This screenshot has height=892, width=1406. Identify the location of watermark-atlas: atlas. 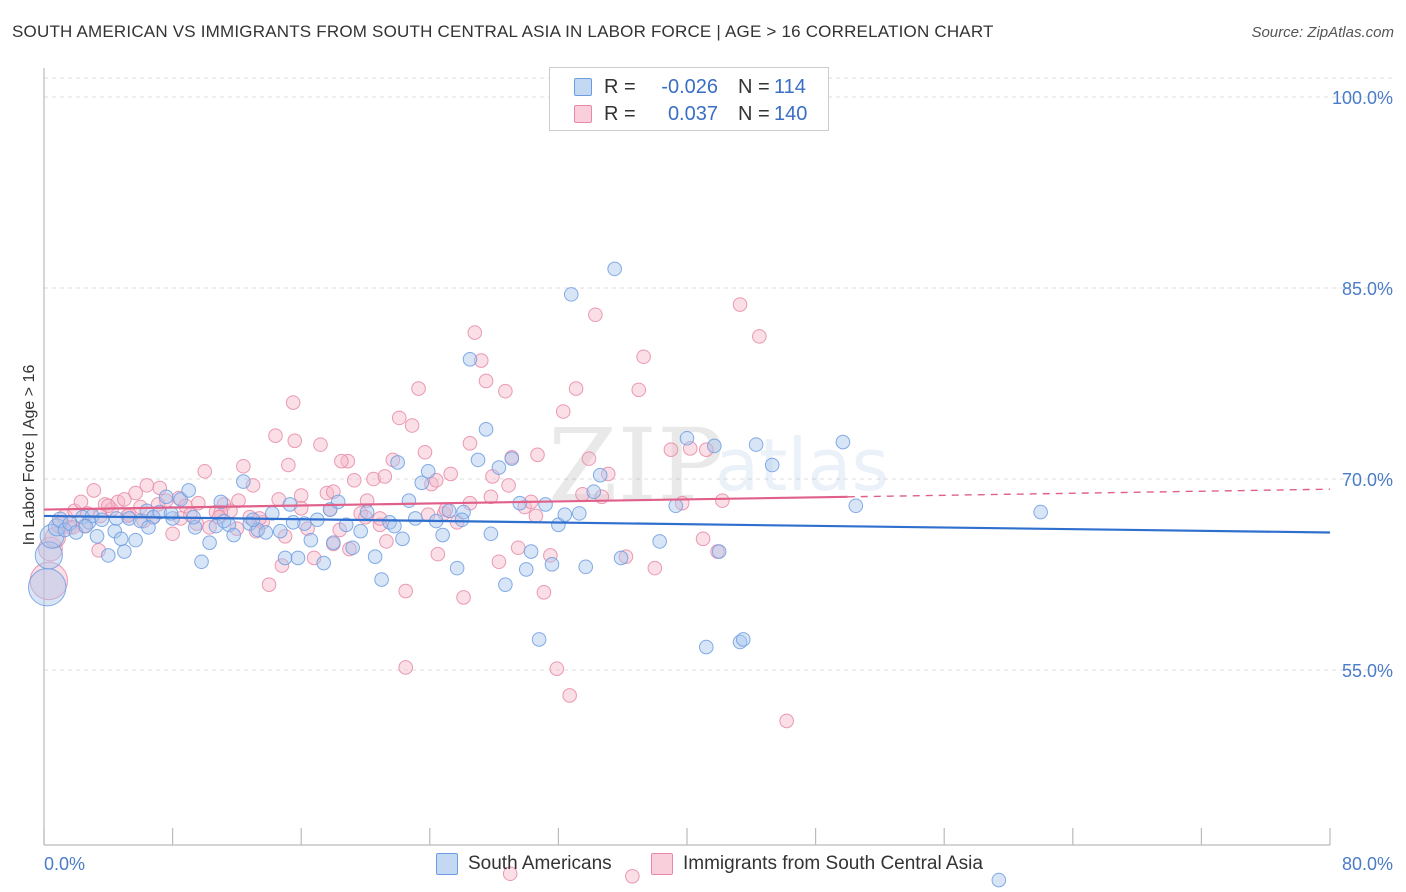
(802, 465).